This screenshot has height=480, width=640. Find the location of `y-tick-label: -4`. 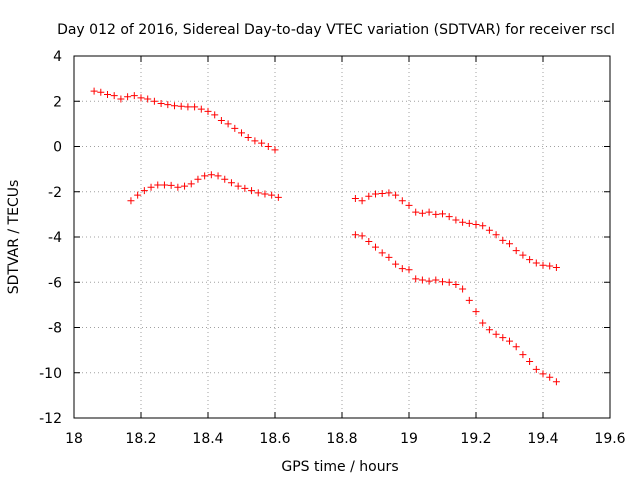

y-tick-label: -4 is located at coordinates (55, 238).